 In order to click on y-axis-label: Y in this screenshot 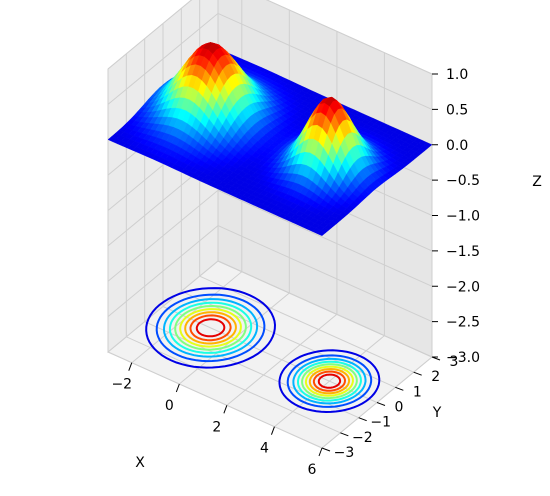, I will do `click(437, 413)`.